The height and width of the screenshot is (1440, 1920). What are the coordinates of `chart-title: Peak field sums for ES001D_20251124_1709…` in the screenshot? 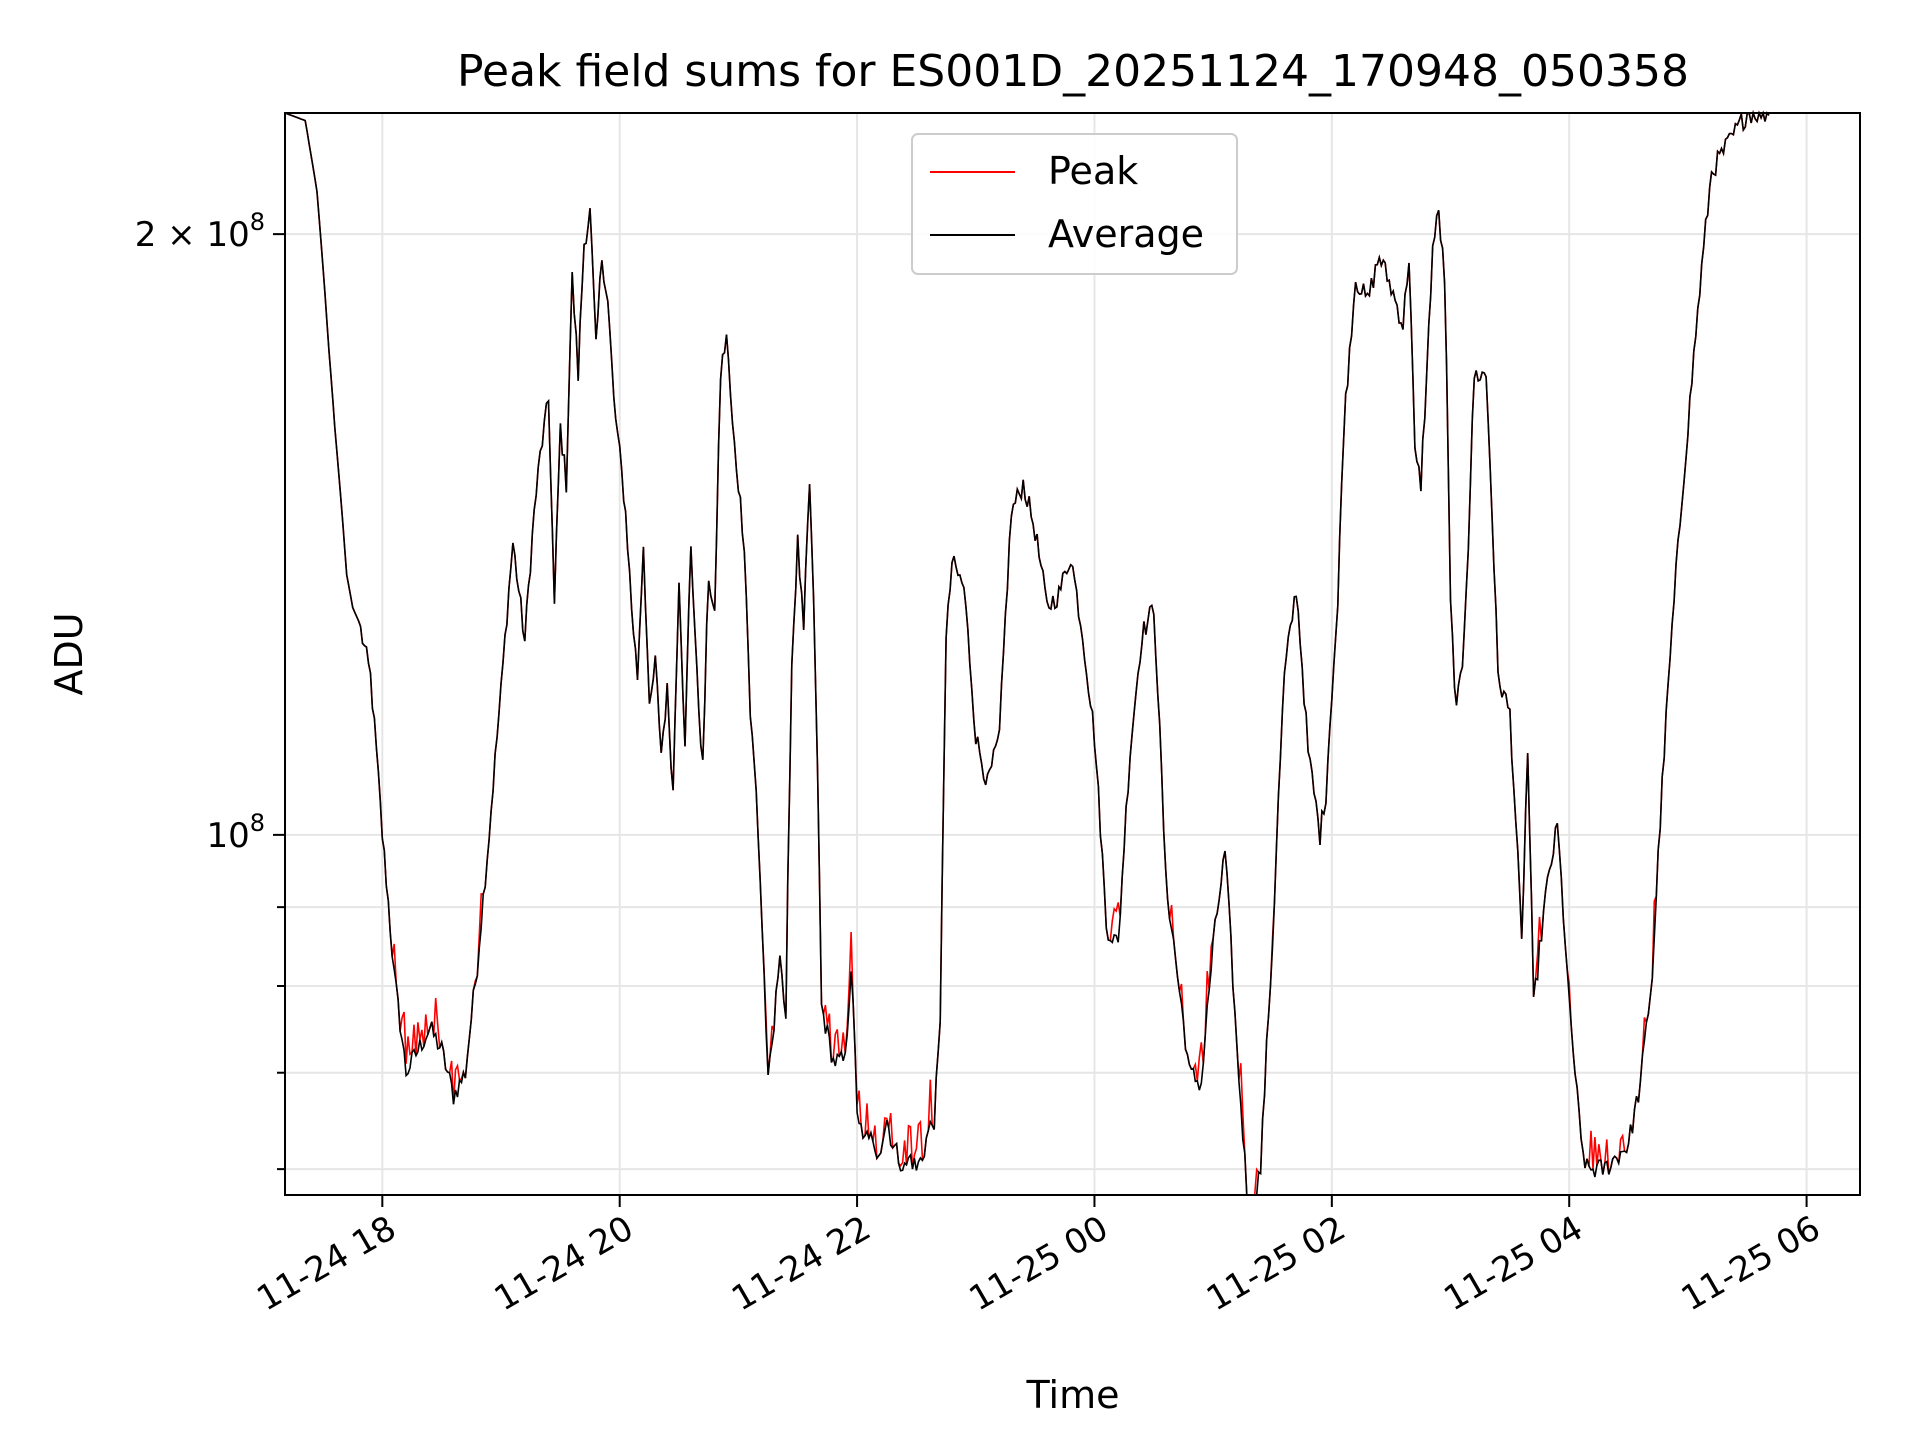 It's located at (1073, 71).